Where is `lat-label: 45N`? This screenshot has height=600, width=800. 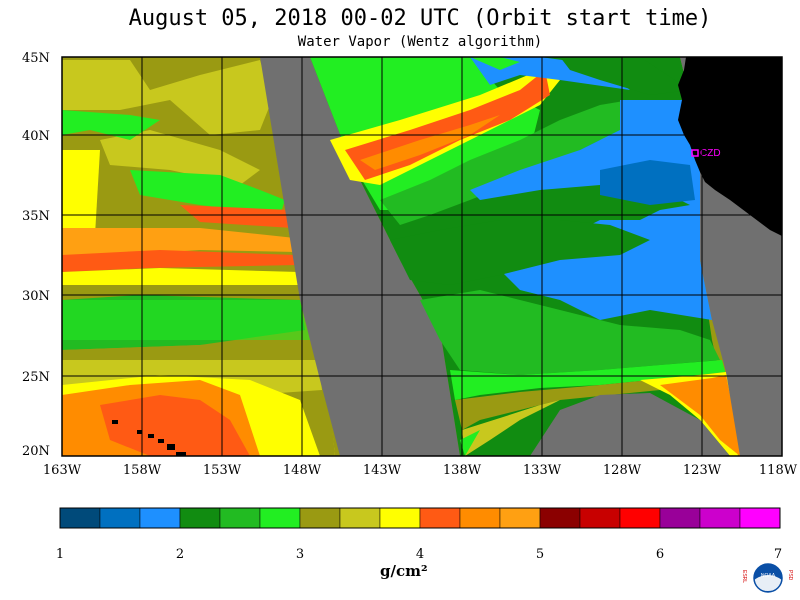 lat-label: 45N is located at coordinates (36, 58).